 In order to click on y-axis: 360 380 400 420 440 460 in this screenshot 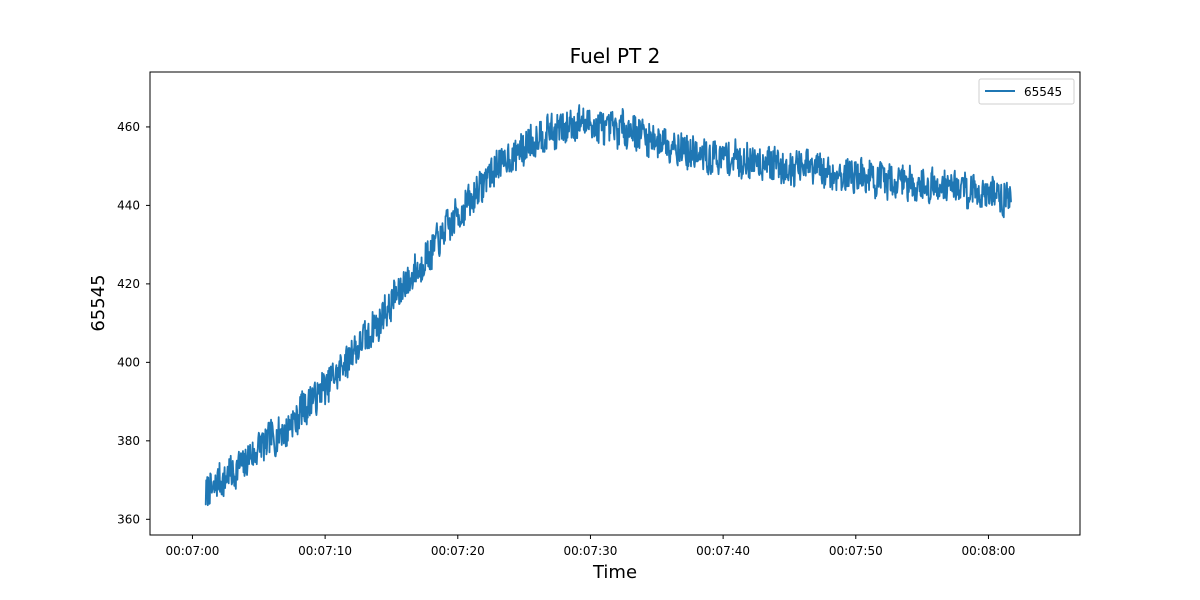, I will do `click(133, 323)`.